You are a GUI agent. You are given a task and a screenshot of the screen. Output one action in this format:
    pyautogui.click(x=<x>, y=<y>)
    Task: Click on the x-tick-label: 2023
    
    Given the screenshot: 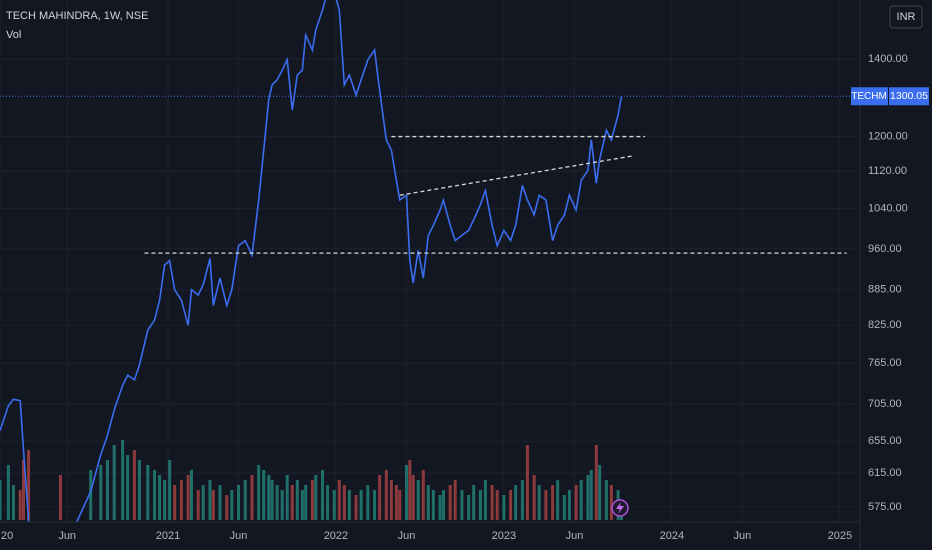 What is the action you would take?
    pyautogui.click(x=504, y=536)
    